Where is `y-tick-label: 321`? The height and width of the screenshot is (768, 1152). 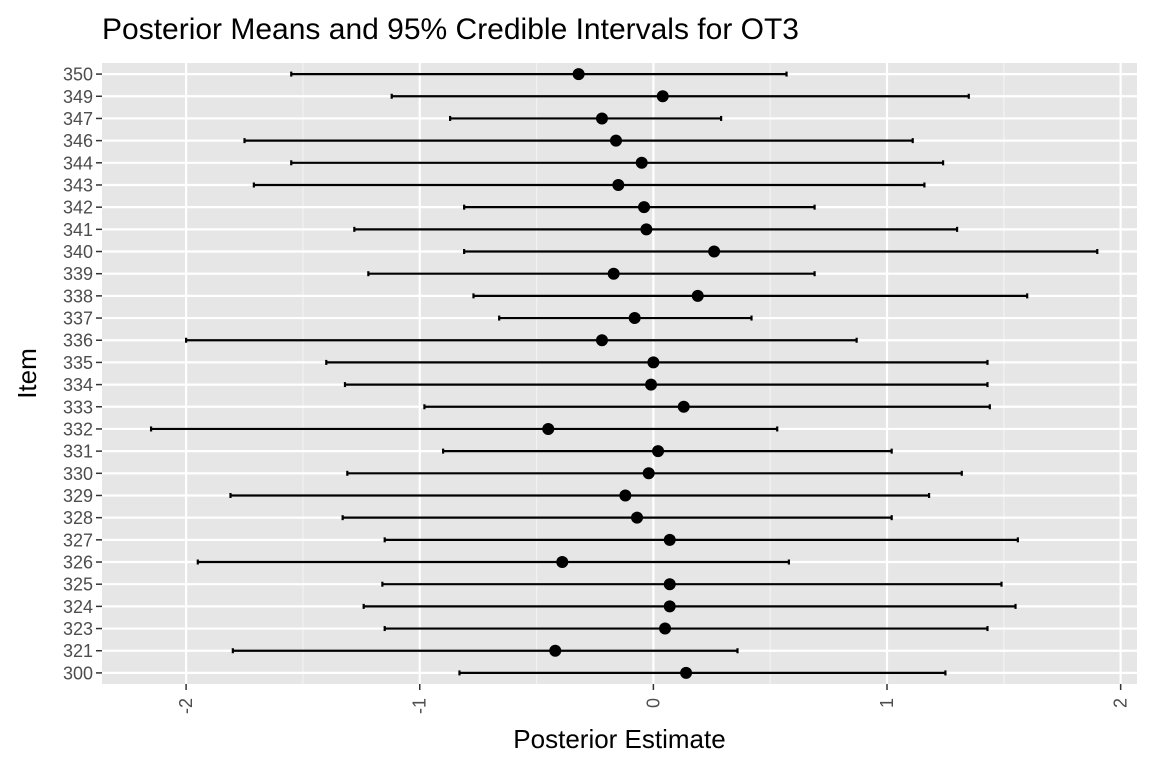
y-tick-label: 321 is located at coordinates (78, 651).